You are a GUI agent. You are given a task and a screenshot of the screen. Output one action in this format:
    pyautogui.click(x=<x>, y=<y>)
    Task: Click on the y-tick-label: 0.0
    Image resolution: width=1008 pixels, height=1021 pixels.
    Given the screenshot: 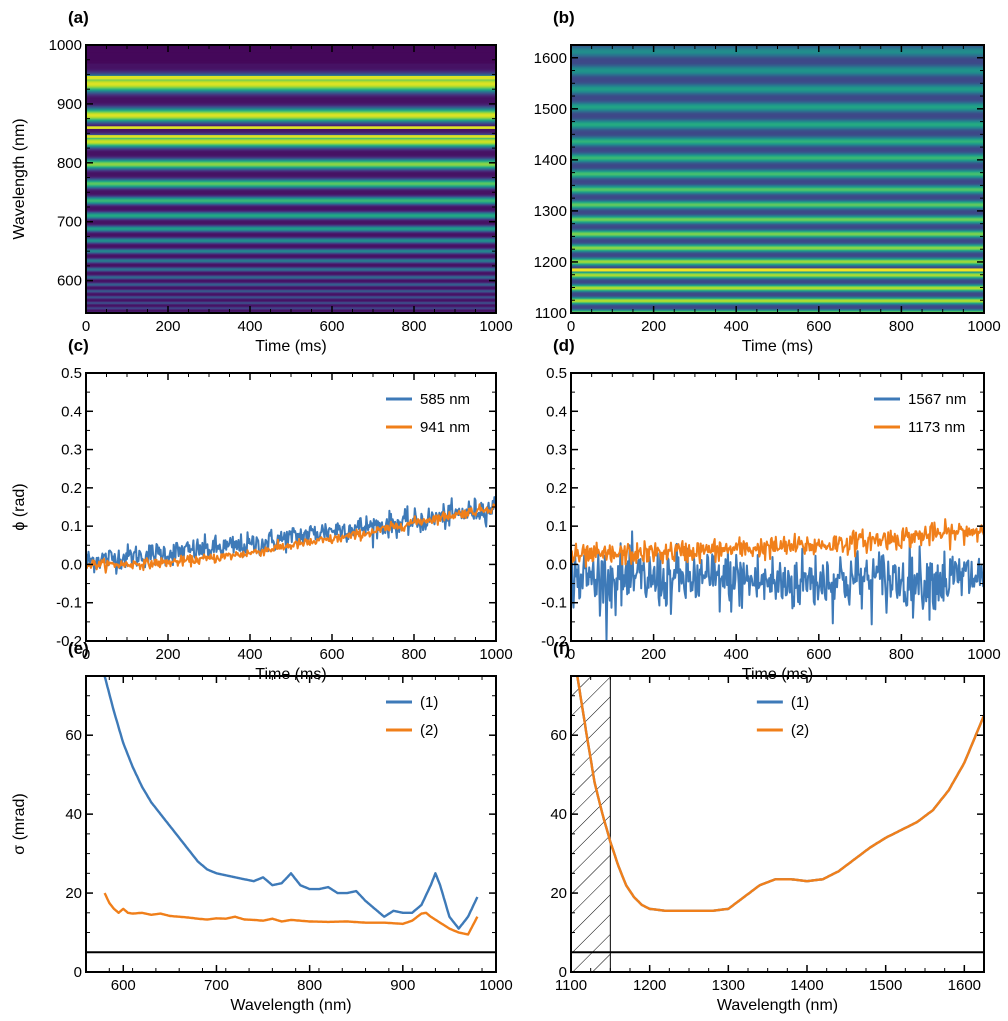 What is the action you would take?
    pyautogui.click(x=71, y=564)
    